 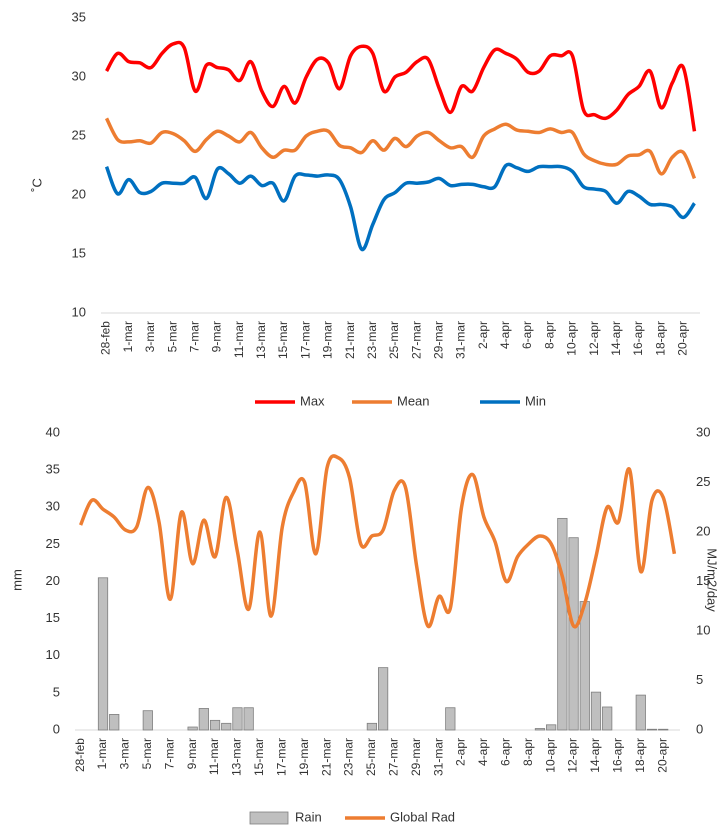 What do you see at coordinates (703, 431) in the screenshot?
I see `y2-tick-label: 30` at bounding box center [703, 431].